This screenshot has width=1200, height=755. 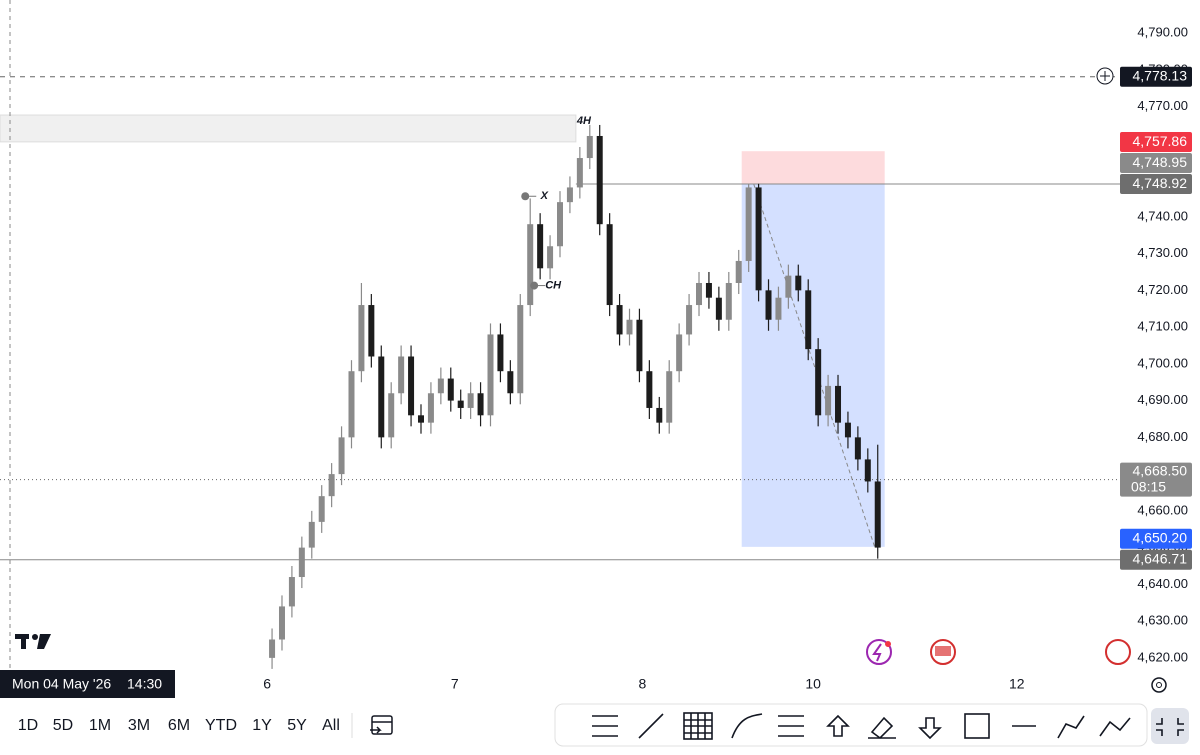 What do you see at coordinates (1162, 436) in the screenshot?
I see `y-tick-label: 4,680.00` at bounding box center [1162, 436].